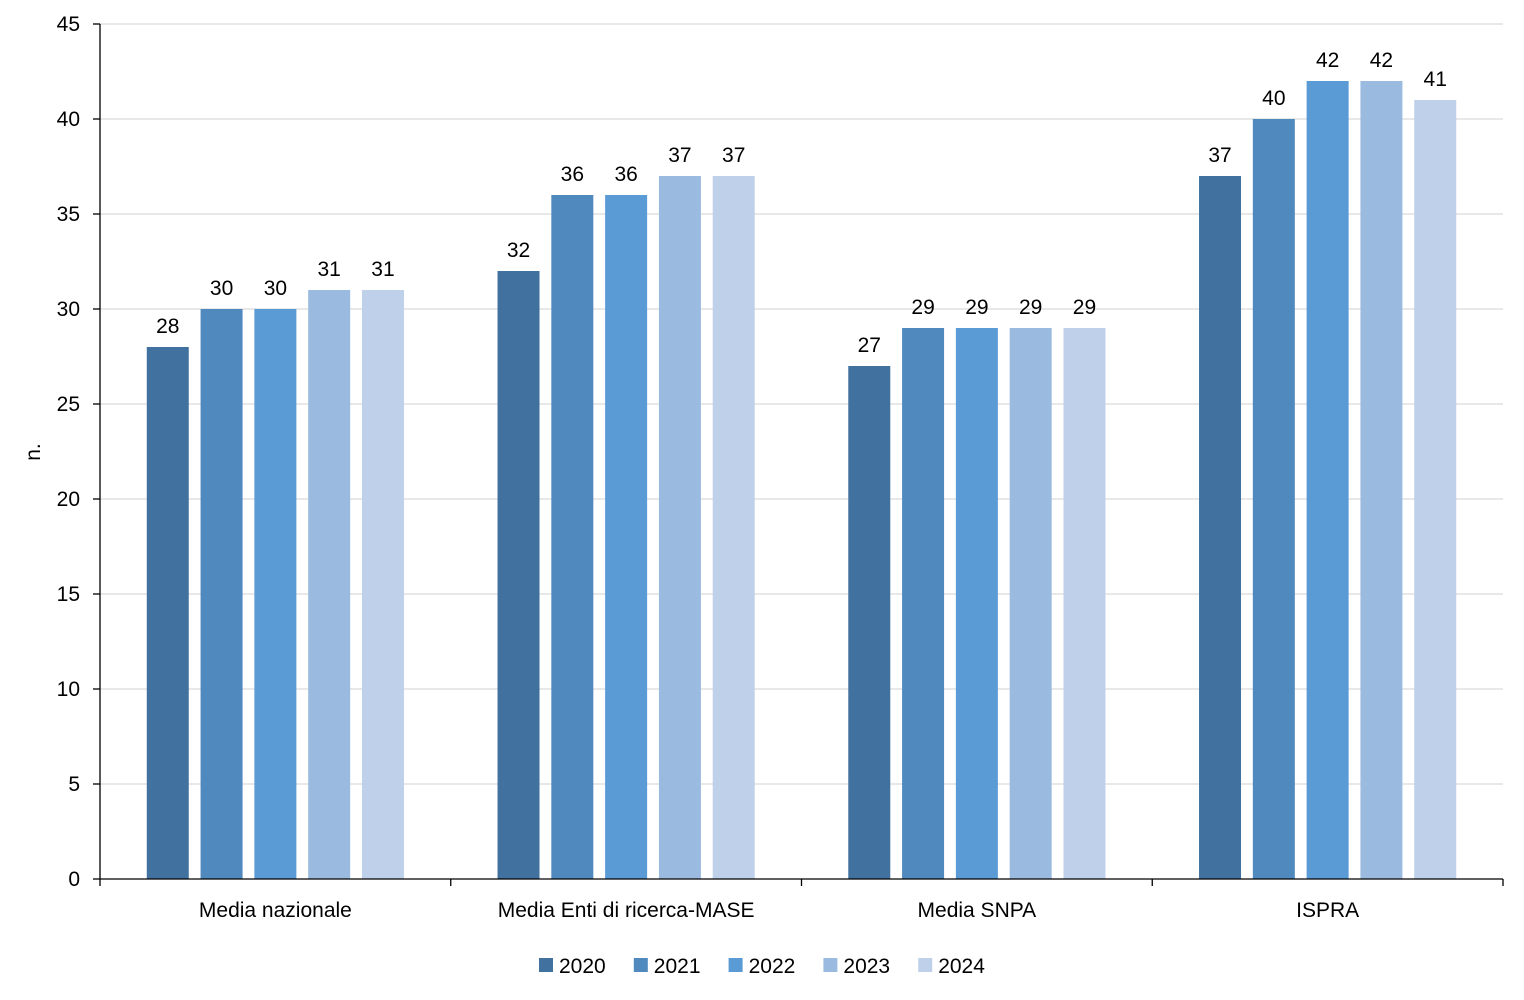 Image resolution: width=1524 pixels, height=1000 pixels. I want to click on y-axis-title: n., so click(33, 452).